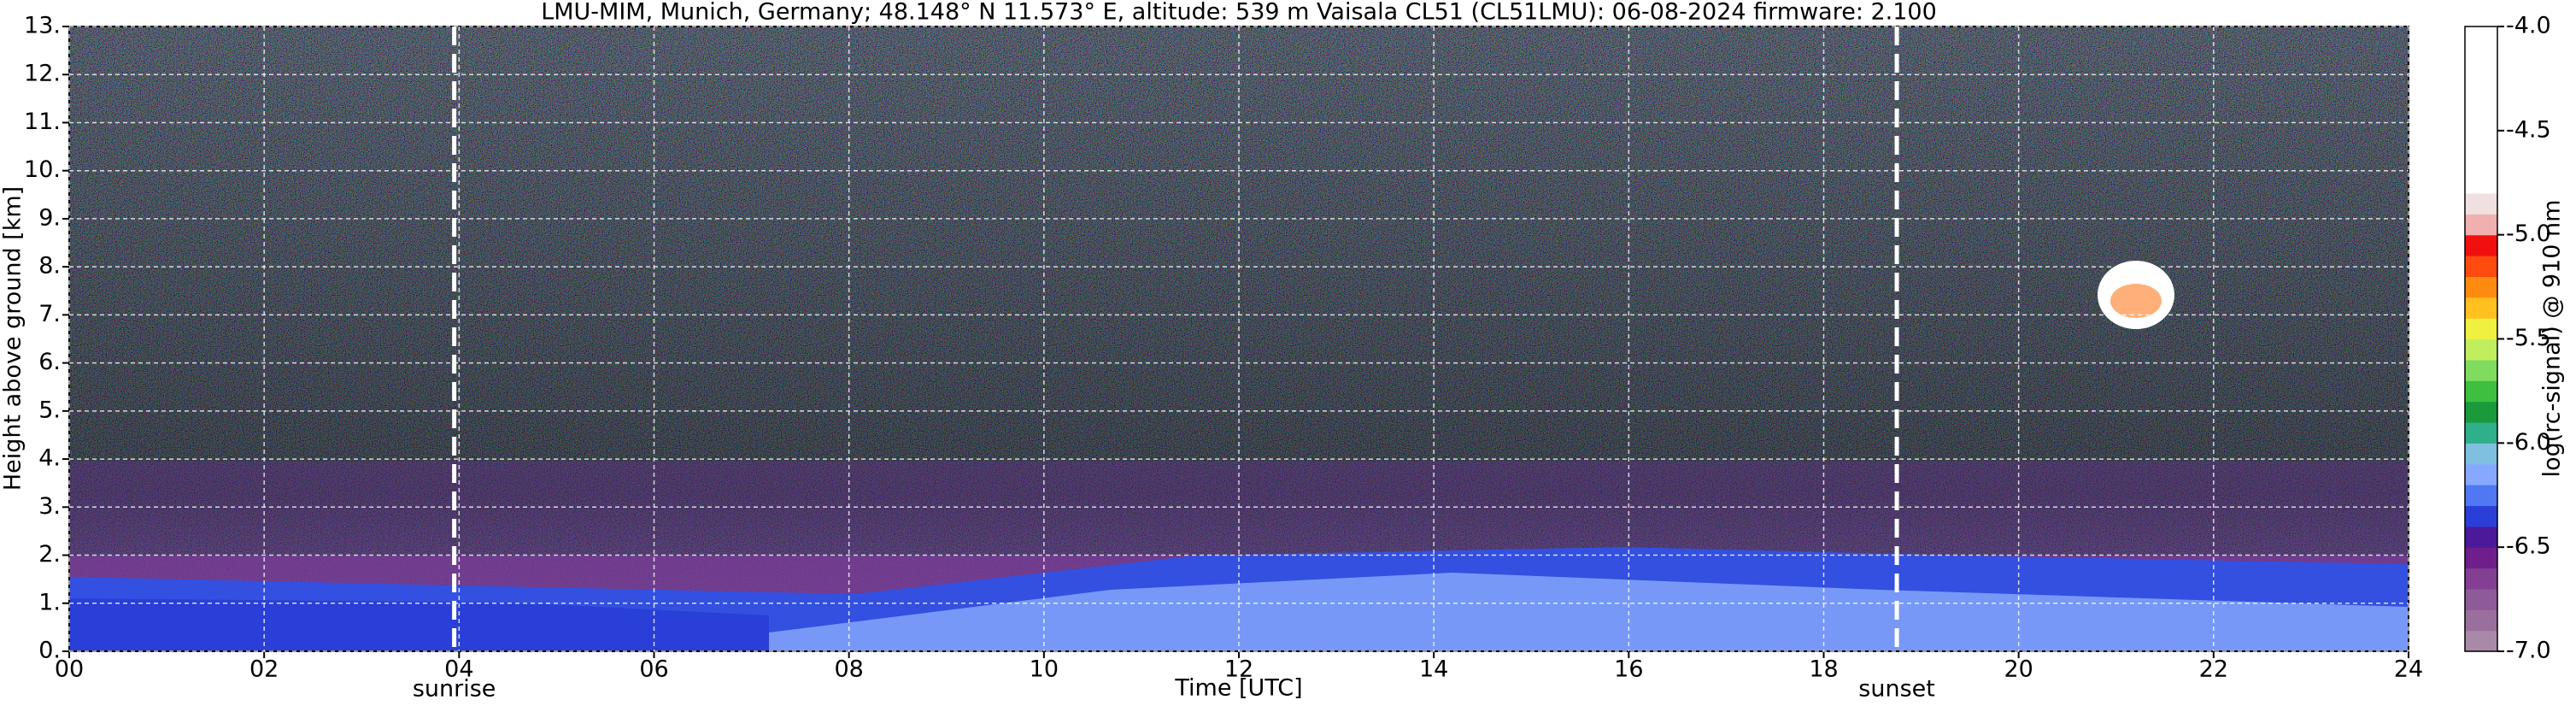 This screenshot has height=706, width=2576. What do you see at coordinates (42, 74) in the screenshot?
I see `y-tick-label: 12.` at bounding box center [42, 74].